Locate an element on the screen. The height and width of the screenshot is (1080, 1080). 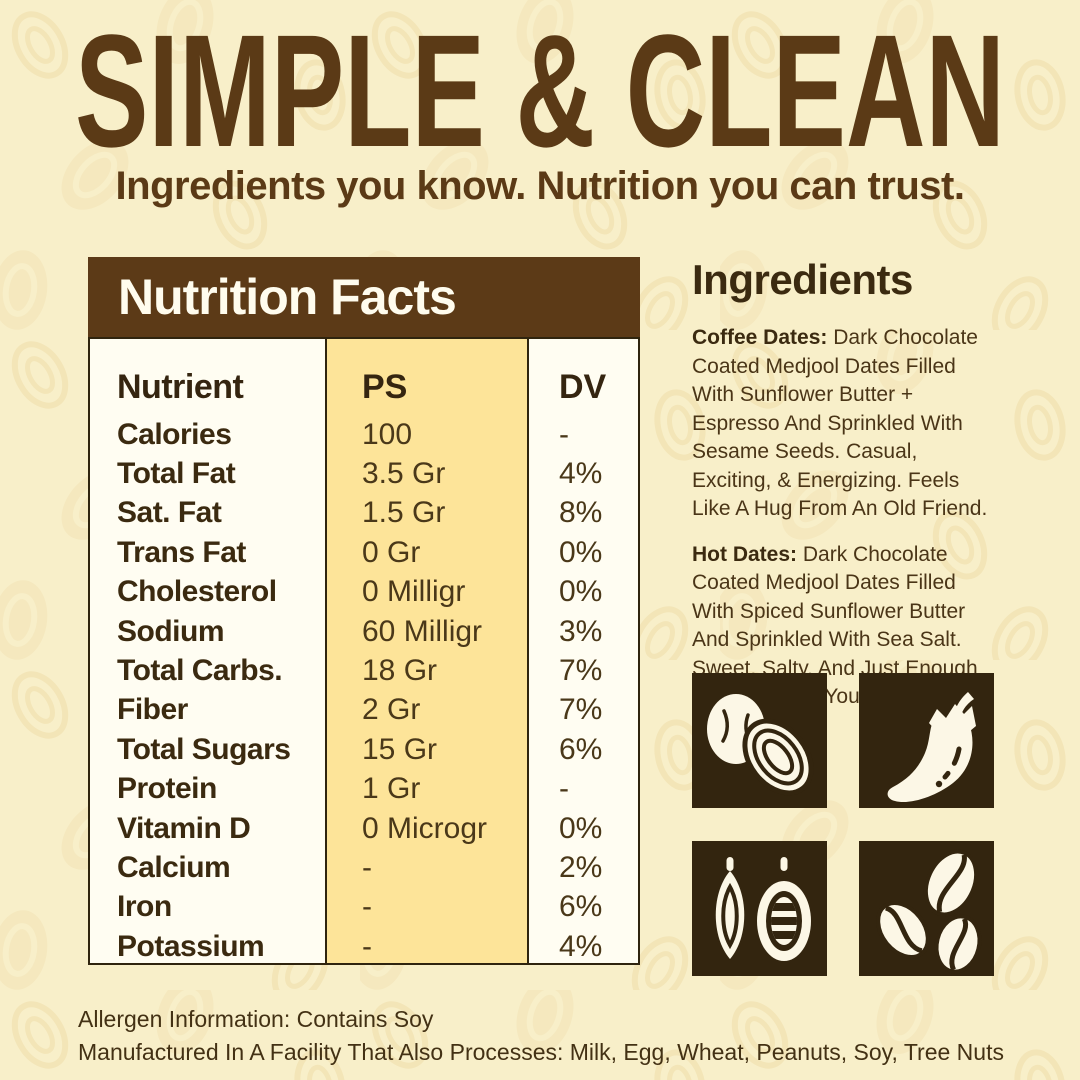
nutrient-ps-value: 0 Gr is located at coordinates (391, 552).